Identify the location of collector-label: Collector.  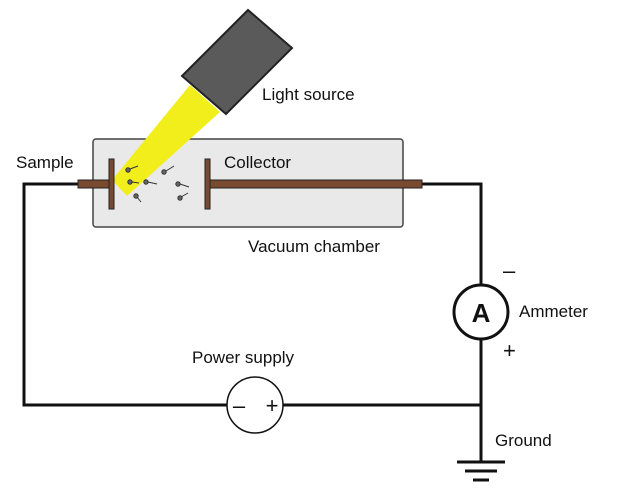
(257, 162).